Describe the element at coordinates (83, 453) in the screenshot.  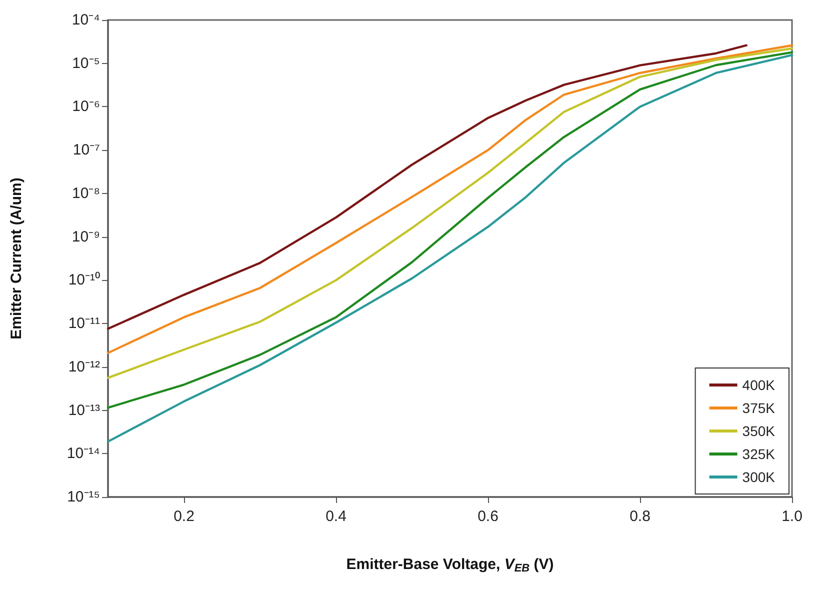
I see `y-tick-label: 10⁻¹⁴` at that location.